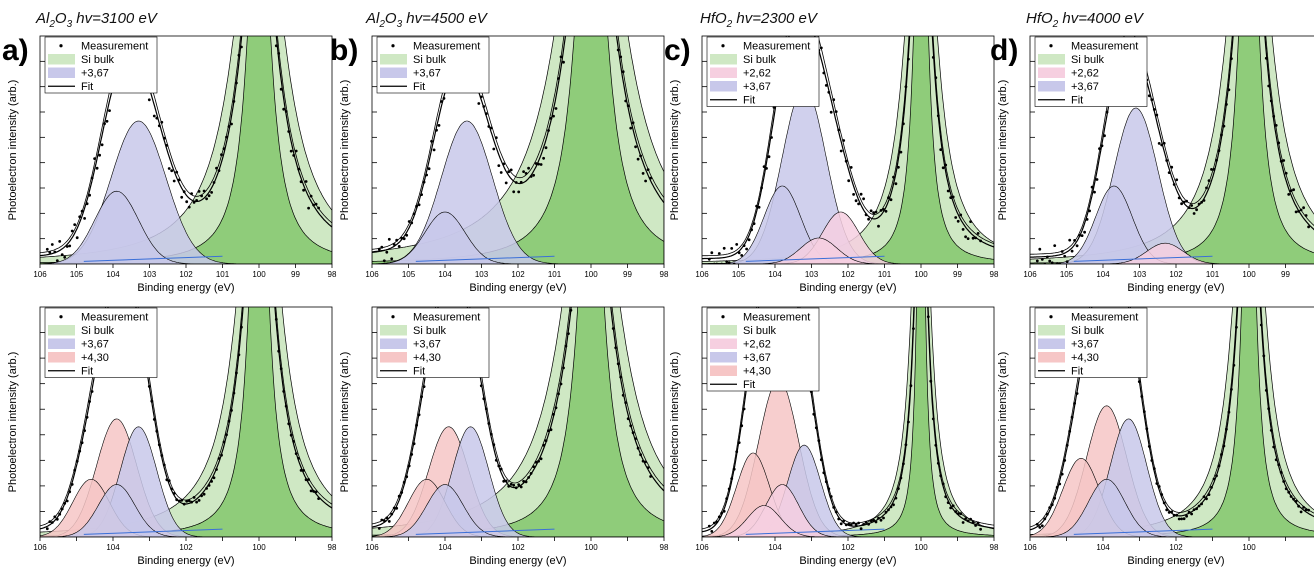 This screenshot has width=1314, height=577. I want to click on x-tick-label: 105, so click(739, 274).